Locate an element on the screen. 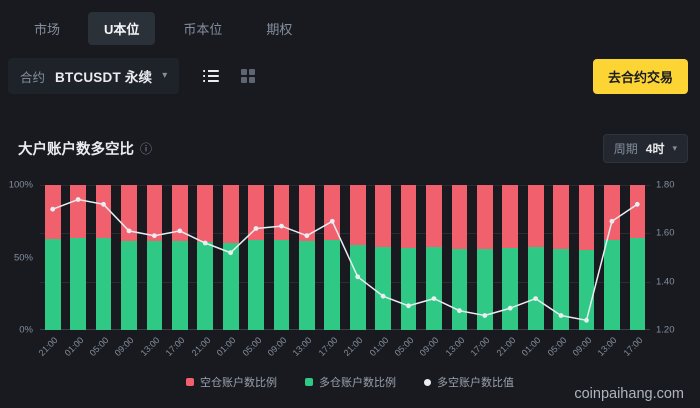  right-axis: 1.80 1.60 1.40 1.20 is located at coordinates (677, 258).